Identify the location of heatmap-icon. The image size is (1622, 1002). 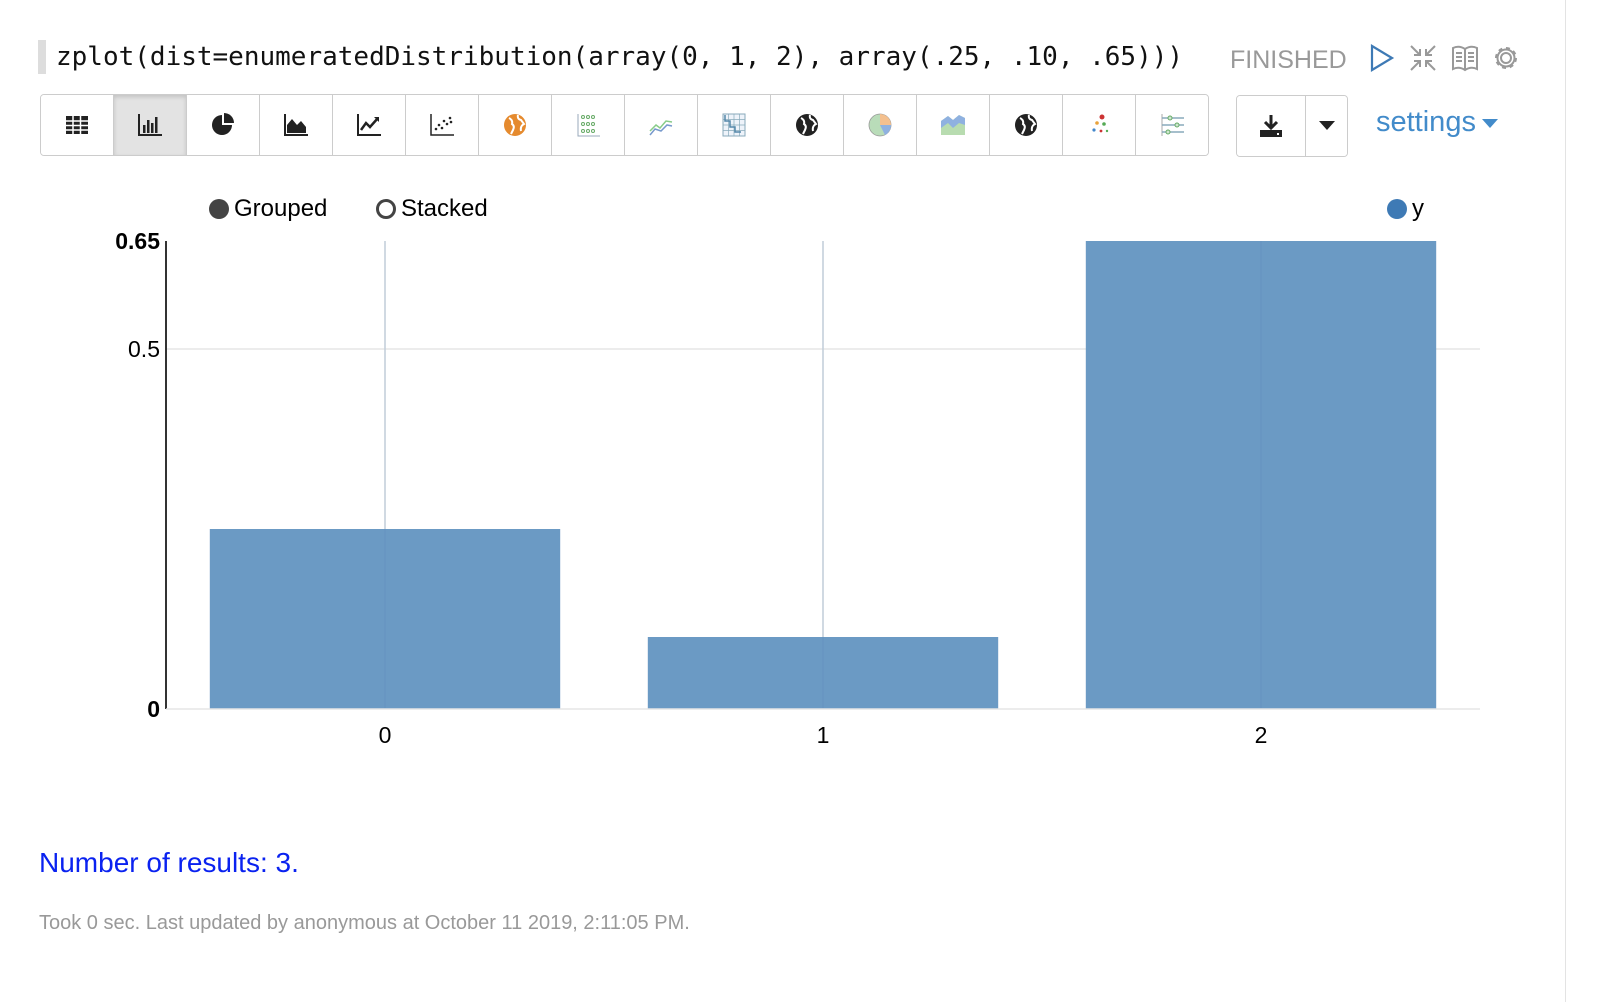
(734, 125).